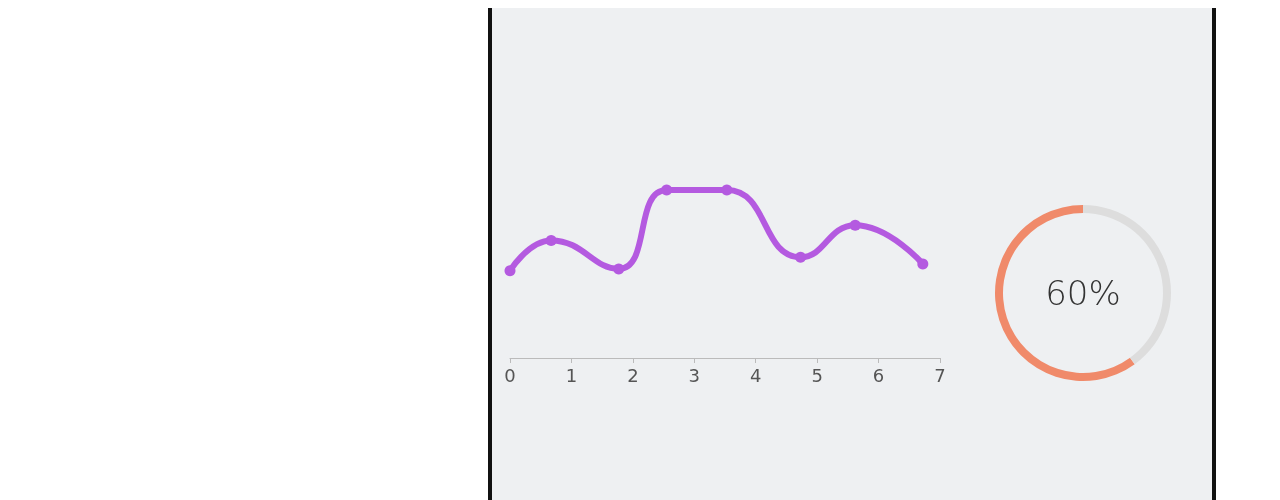 The height and width of the screenshot is (500, 1280). What do you see at coordinates (755, 375) in the screenshot?
I see `x-tick-label: 4` at bounding box center [755, 375].